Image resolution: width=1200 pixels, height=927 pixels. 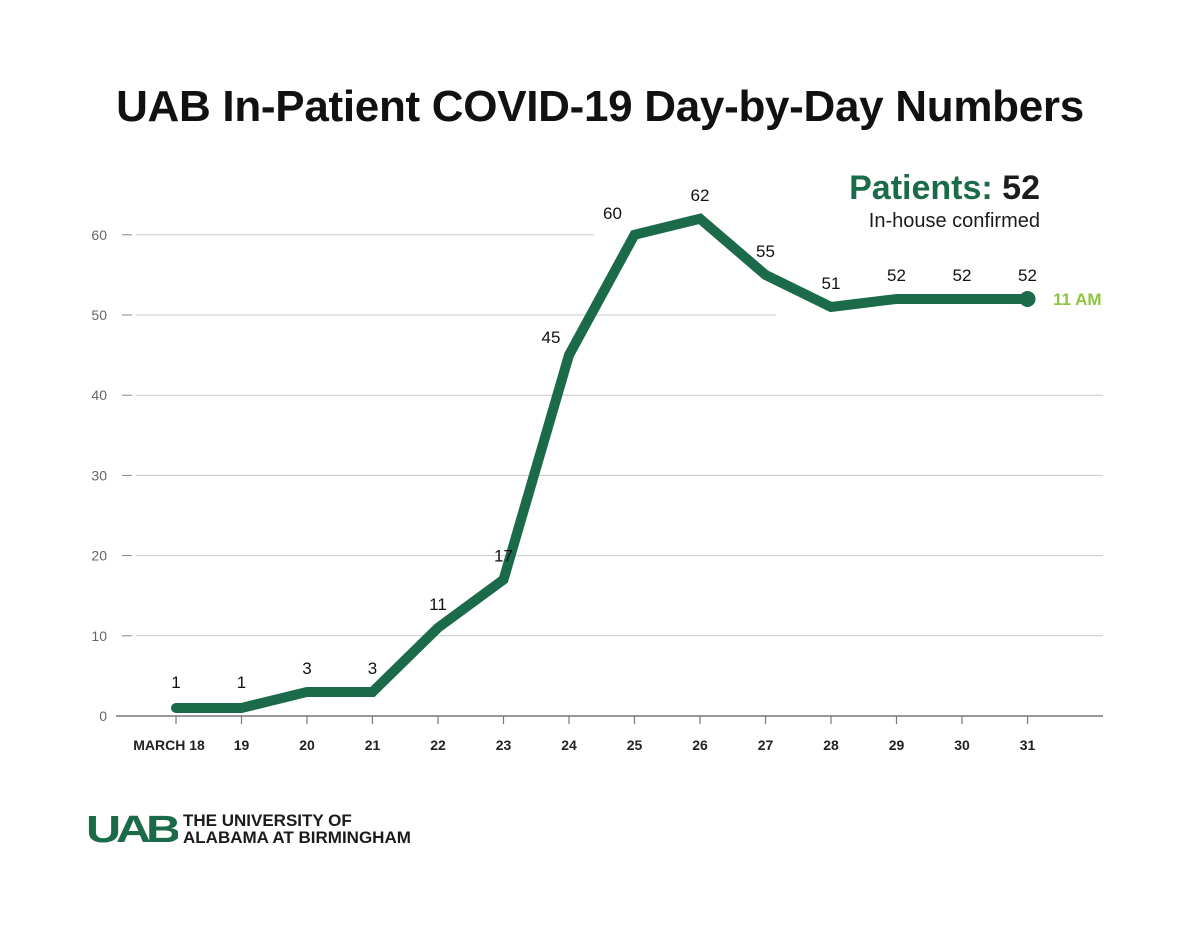 What do you see at coordinates (438, 604) in the screenshot?
I see `data-label: 11` at bounding box center [438, 604].